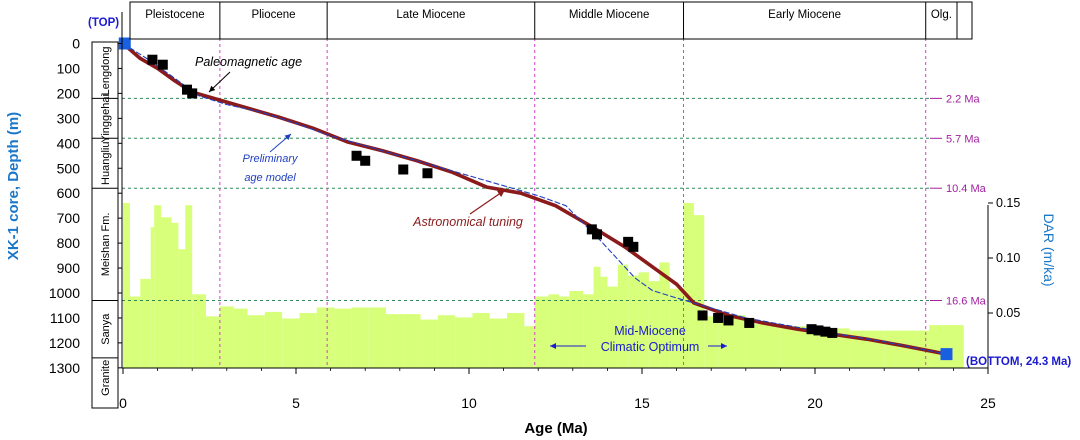  What do you see at coordinates (966, 189) in the screenshot?
I see `boundary-label-2: 10.4 Ma` at bounding box center [966, 189].